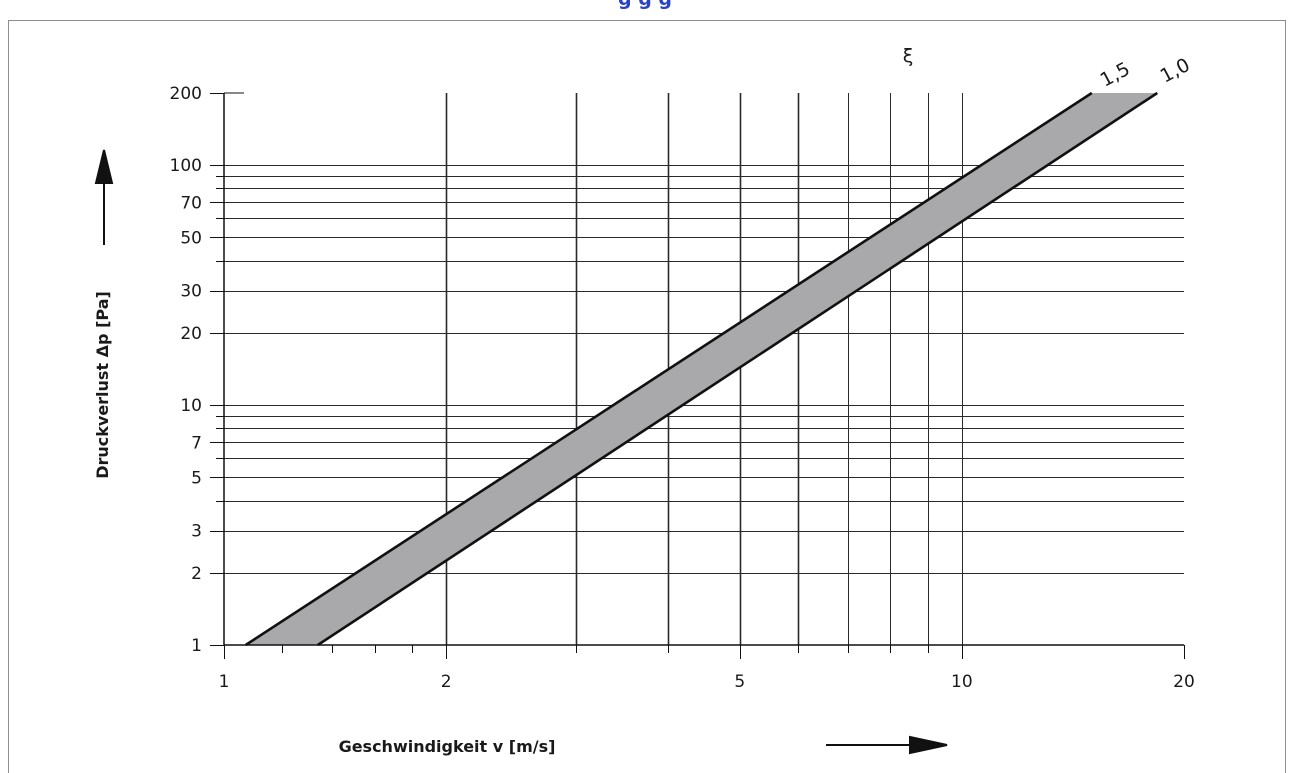 The width and height of the screenshot is (1293, 773). What do you see at coordinates (196, 646) in the screenshot?
I see `y-tick-label: 1` at bounding box center [196, 646].